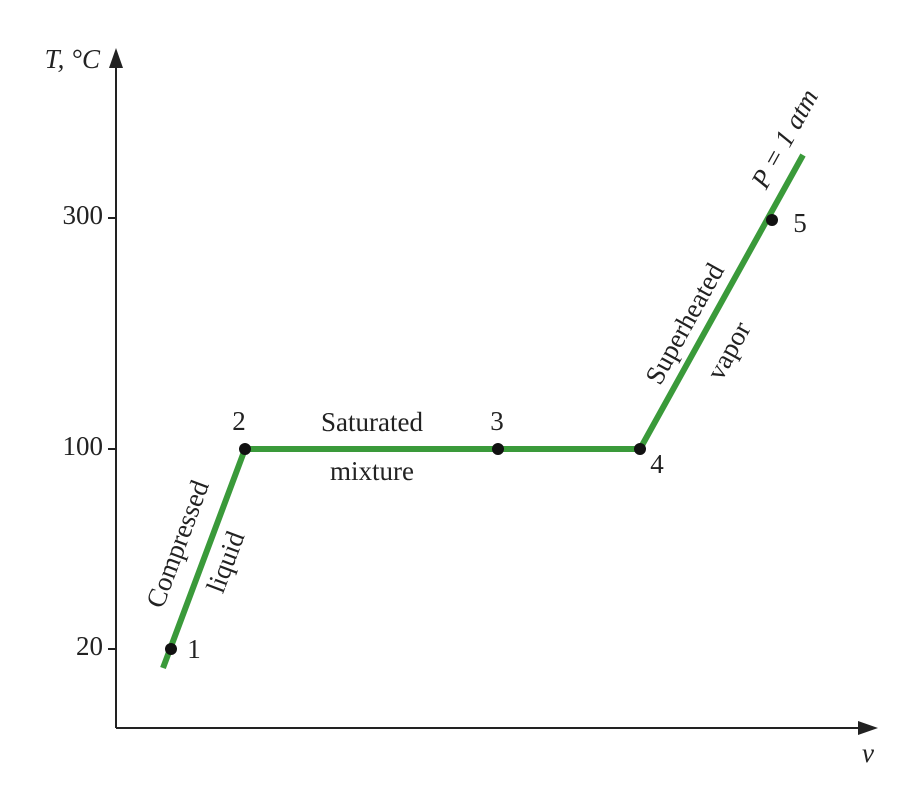  What do you see at coordinates (83, 215) in the screenshot?
I see `y-tick-label: 300` at bounding box center [83, 215].